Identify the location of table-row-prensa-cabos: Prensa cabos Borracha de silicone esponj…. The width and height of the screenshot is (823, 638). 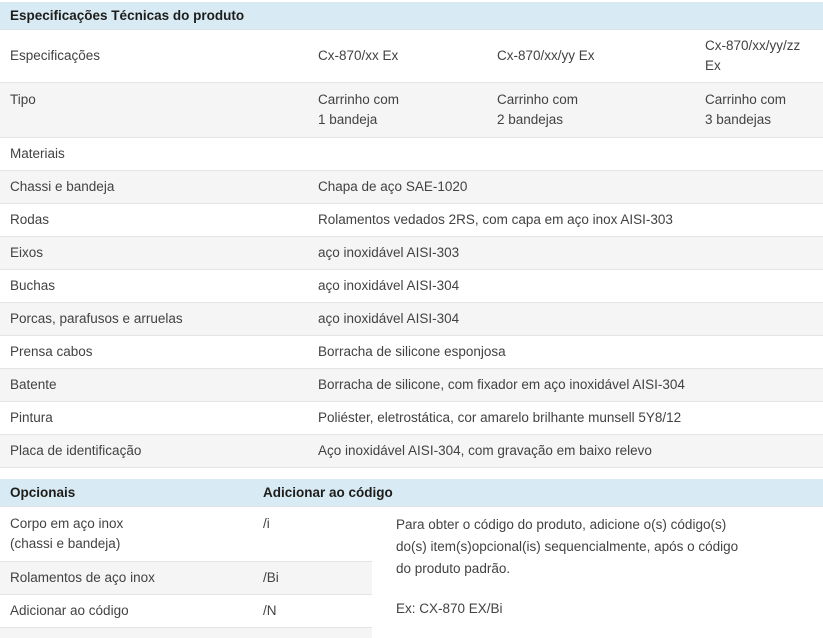
(411, 352).